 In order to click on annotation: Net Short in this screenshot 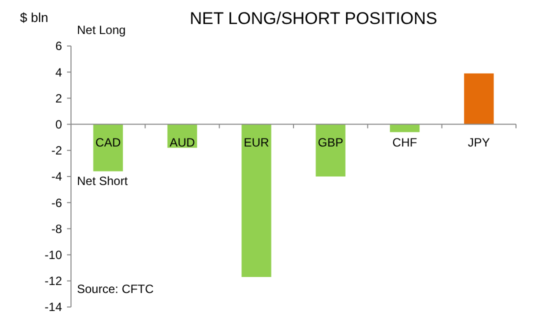, I will do `click(102, 181)`.